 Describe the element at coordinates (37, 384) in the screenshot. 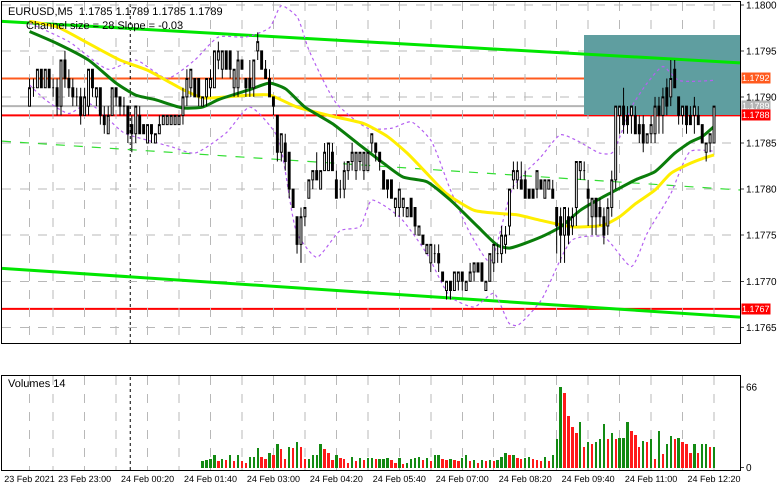

I see `chart-title: Volumes 14` at that location.